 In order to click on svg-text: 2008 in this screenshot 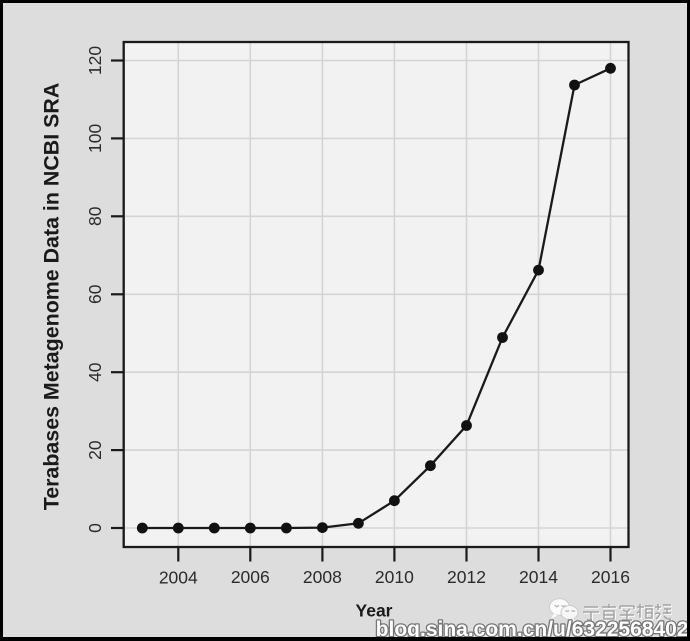, I will do `click(322, 577)`.